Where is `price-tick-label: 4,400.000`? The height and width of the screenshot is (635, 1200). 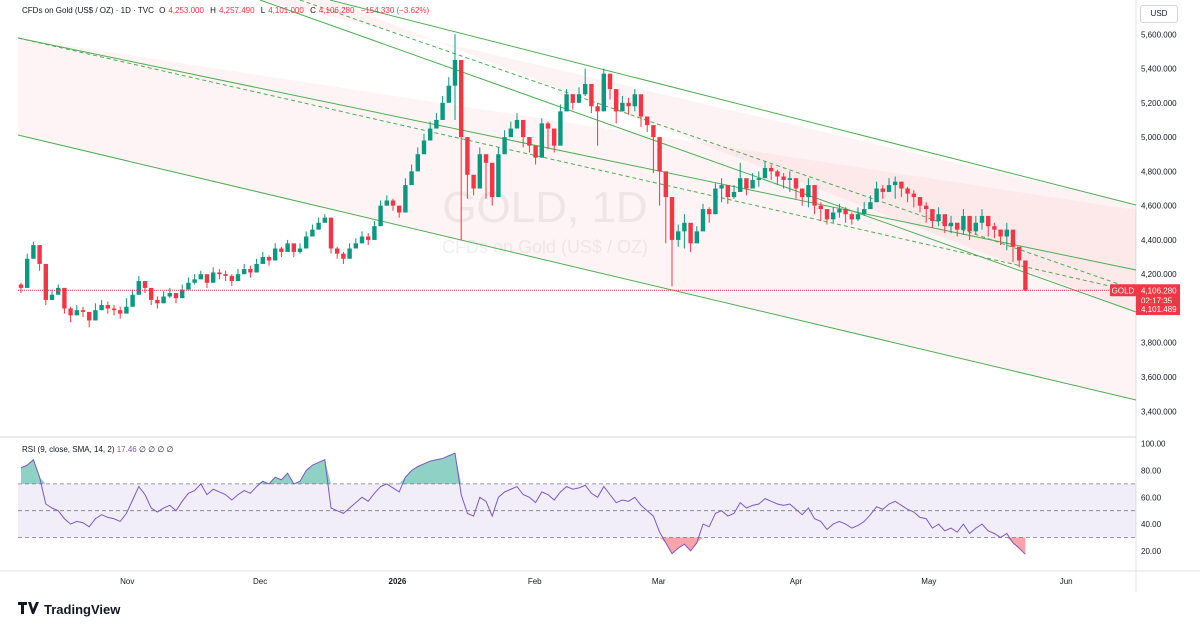
price-tick-label: 4,400.000 is located at coordinates (1159, 240).